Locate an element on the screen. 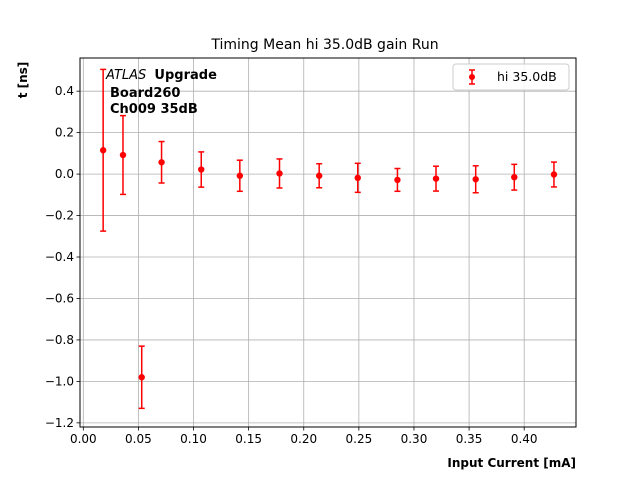 This screenshot has width=640, height=480. y-tick-label: 0.2 is located at coordinates (64, 133).